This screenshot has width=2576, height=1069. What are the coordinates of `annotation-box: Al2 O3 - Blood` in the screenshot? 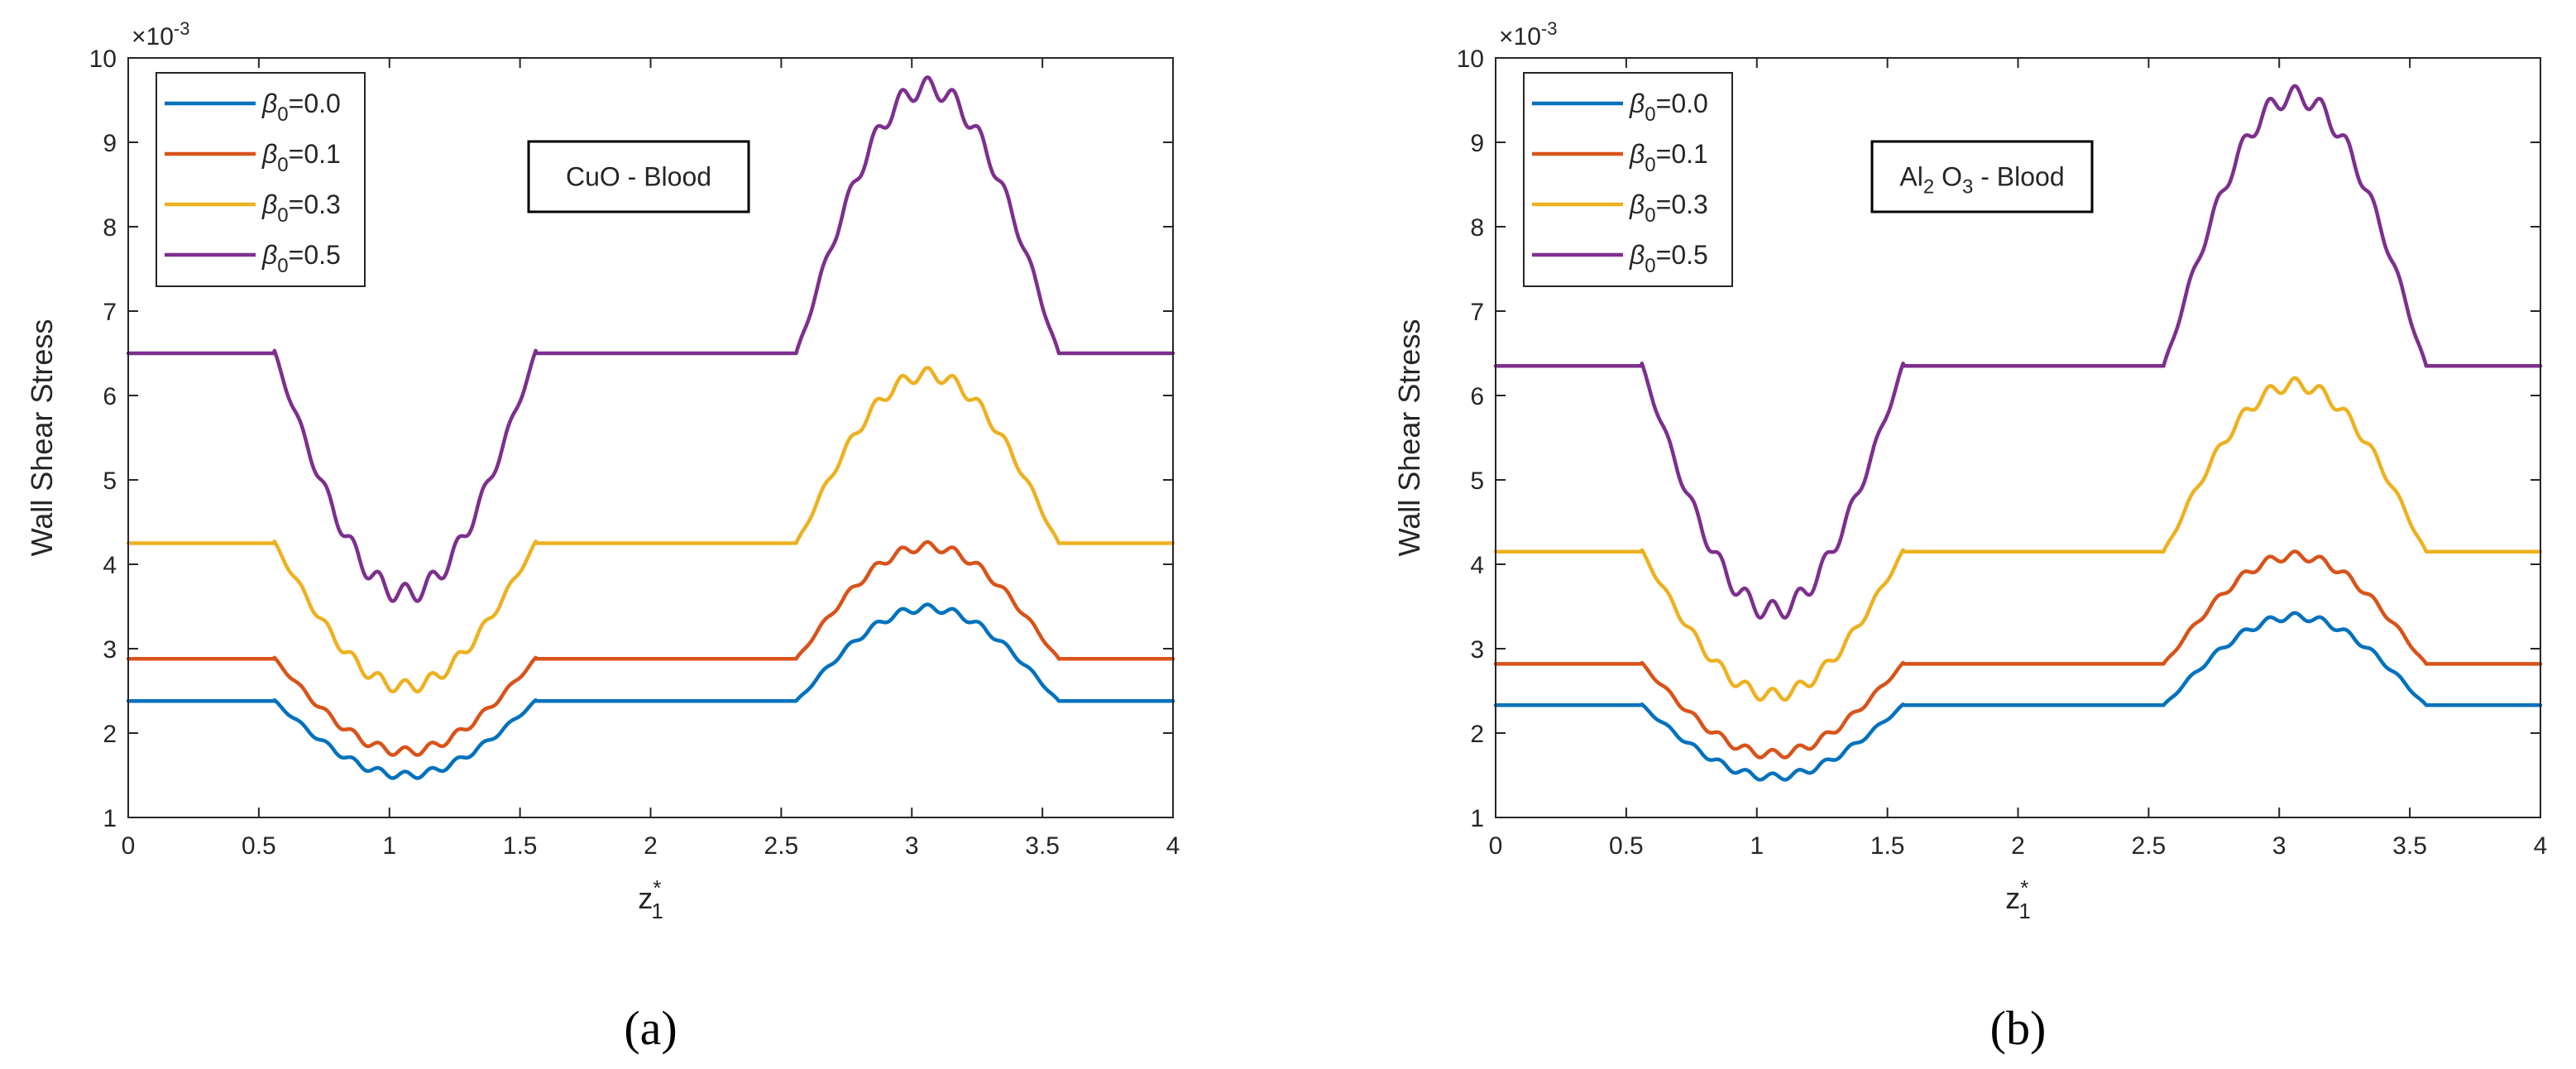 It's located at (1982, 176).